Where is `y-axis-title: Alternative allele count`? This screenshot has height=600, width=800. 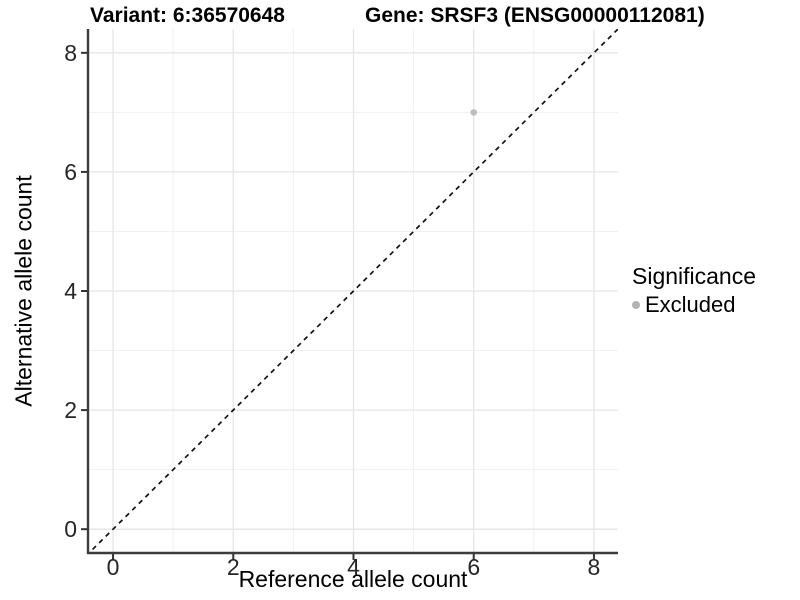
y-axis-title: Alternative allele count is located at coordinates (23, 291).